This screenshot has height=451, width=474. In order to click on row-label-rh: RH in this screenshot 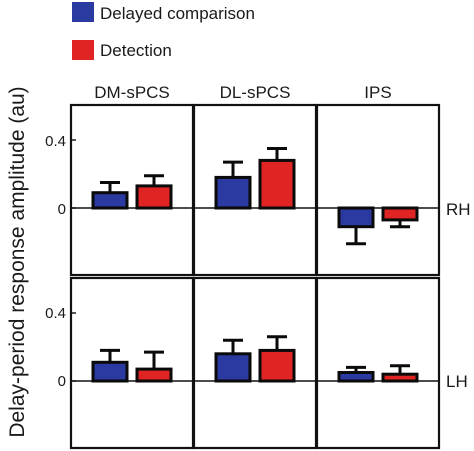, I will do `click(458, 209)`.